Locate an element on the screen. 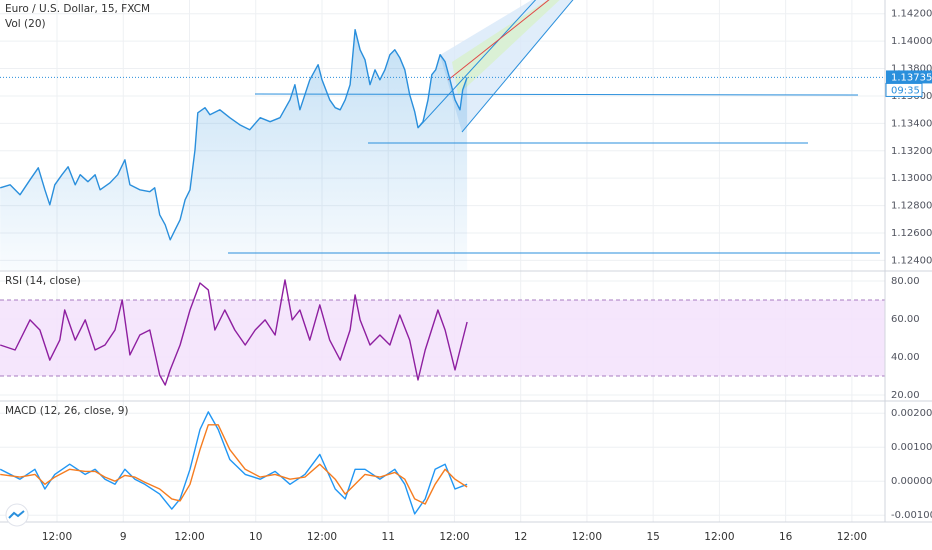 The height and width of the screenshot is (550, 932). x-tick-label: 12 is located at coordinates (520, 537).